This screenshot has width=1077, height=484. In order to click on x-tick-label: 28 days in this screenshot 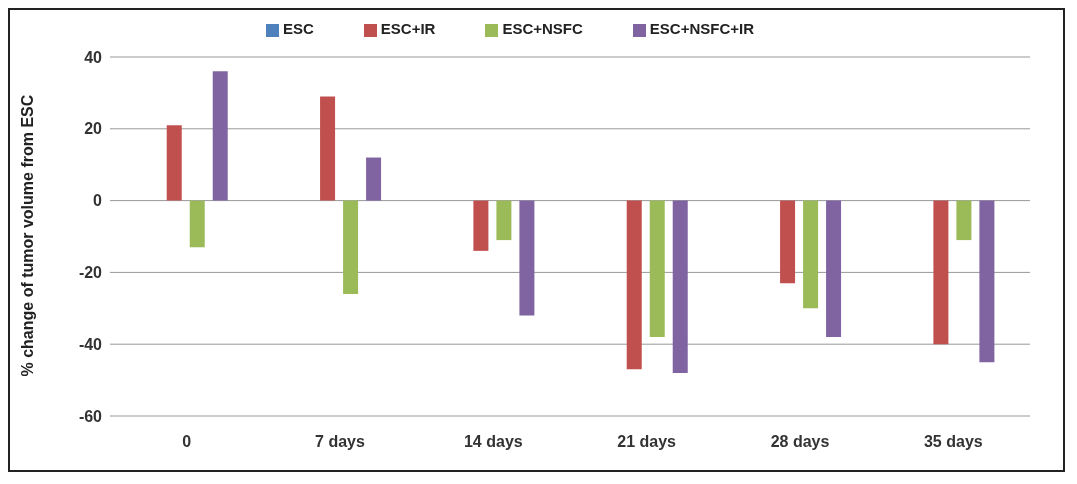, I will do `click(800, 442)`.